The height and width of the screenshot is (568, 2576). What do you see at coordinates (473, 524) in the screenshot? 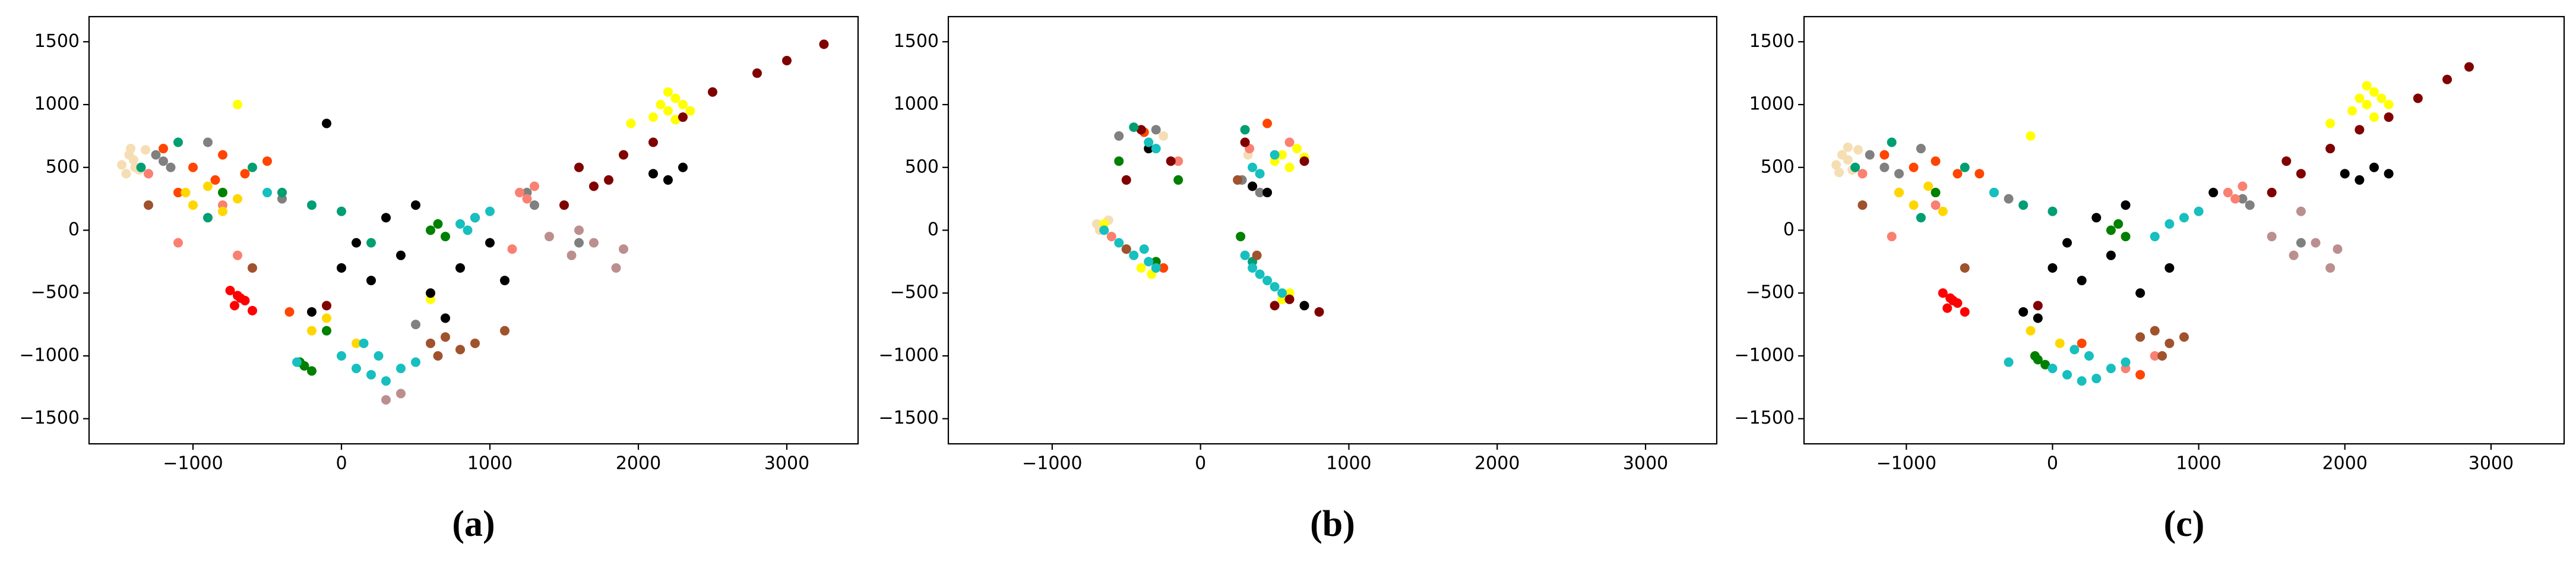
I see `panel-caption: (a)` at bounding box center [473, 524].